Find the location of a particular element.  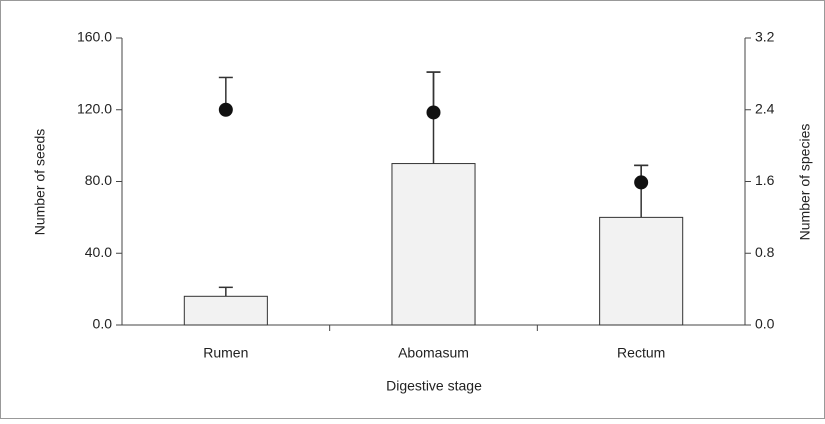

y2-tick-label: 1.6 is located at coordinates (765, 180).